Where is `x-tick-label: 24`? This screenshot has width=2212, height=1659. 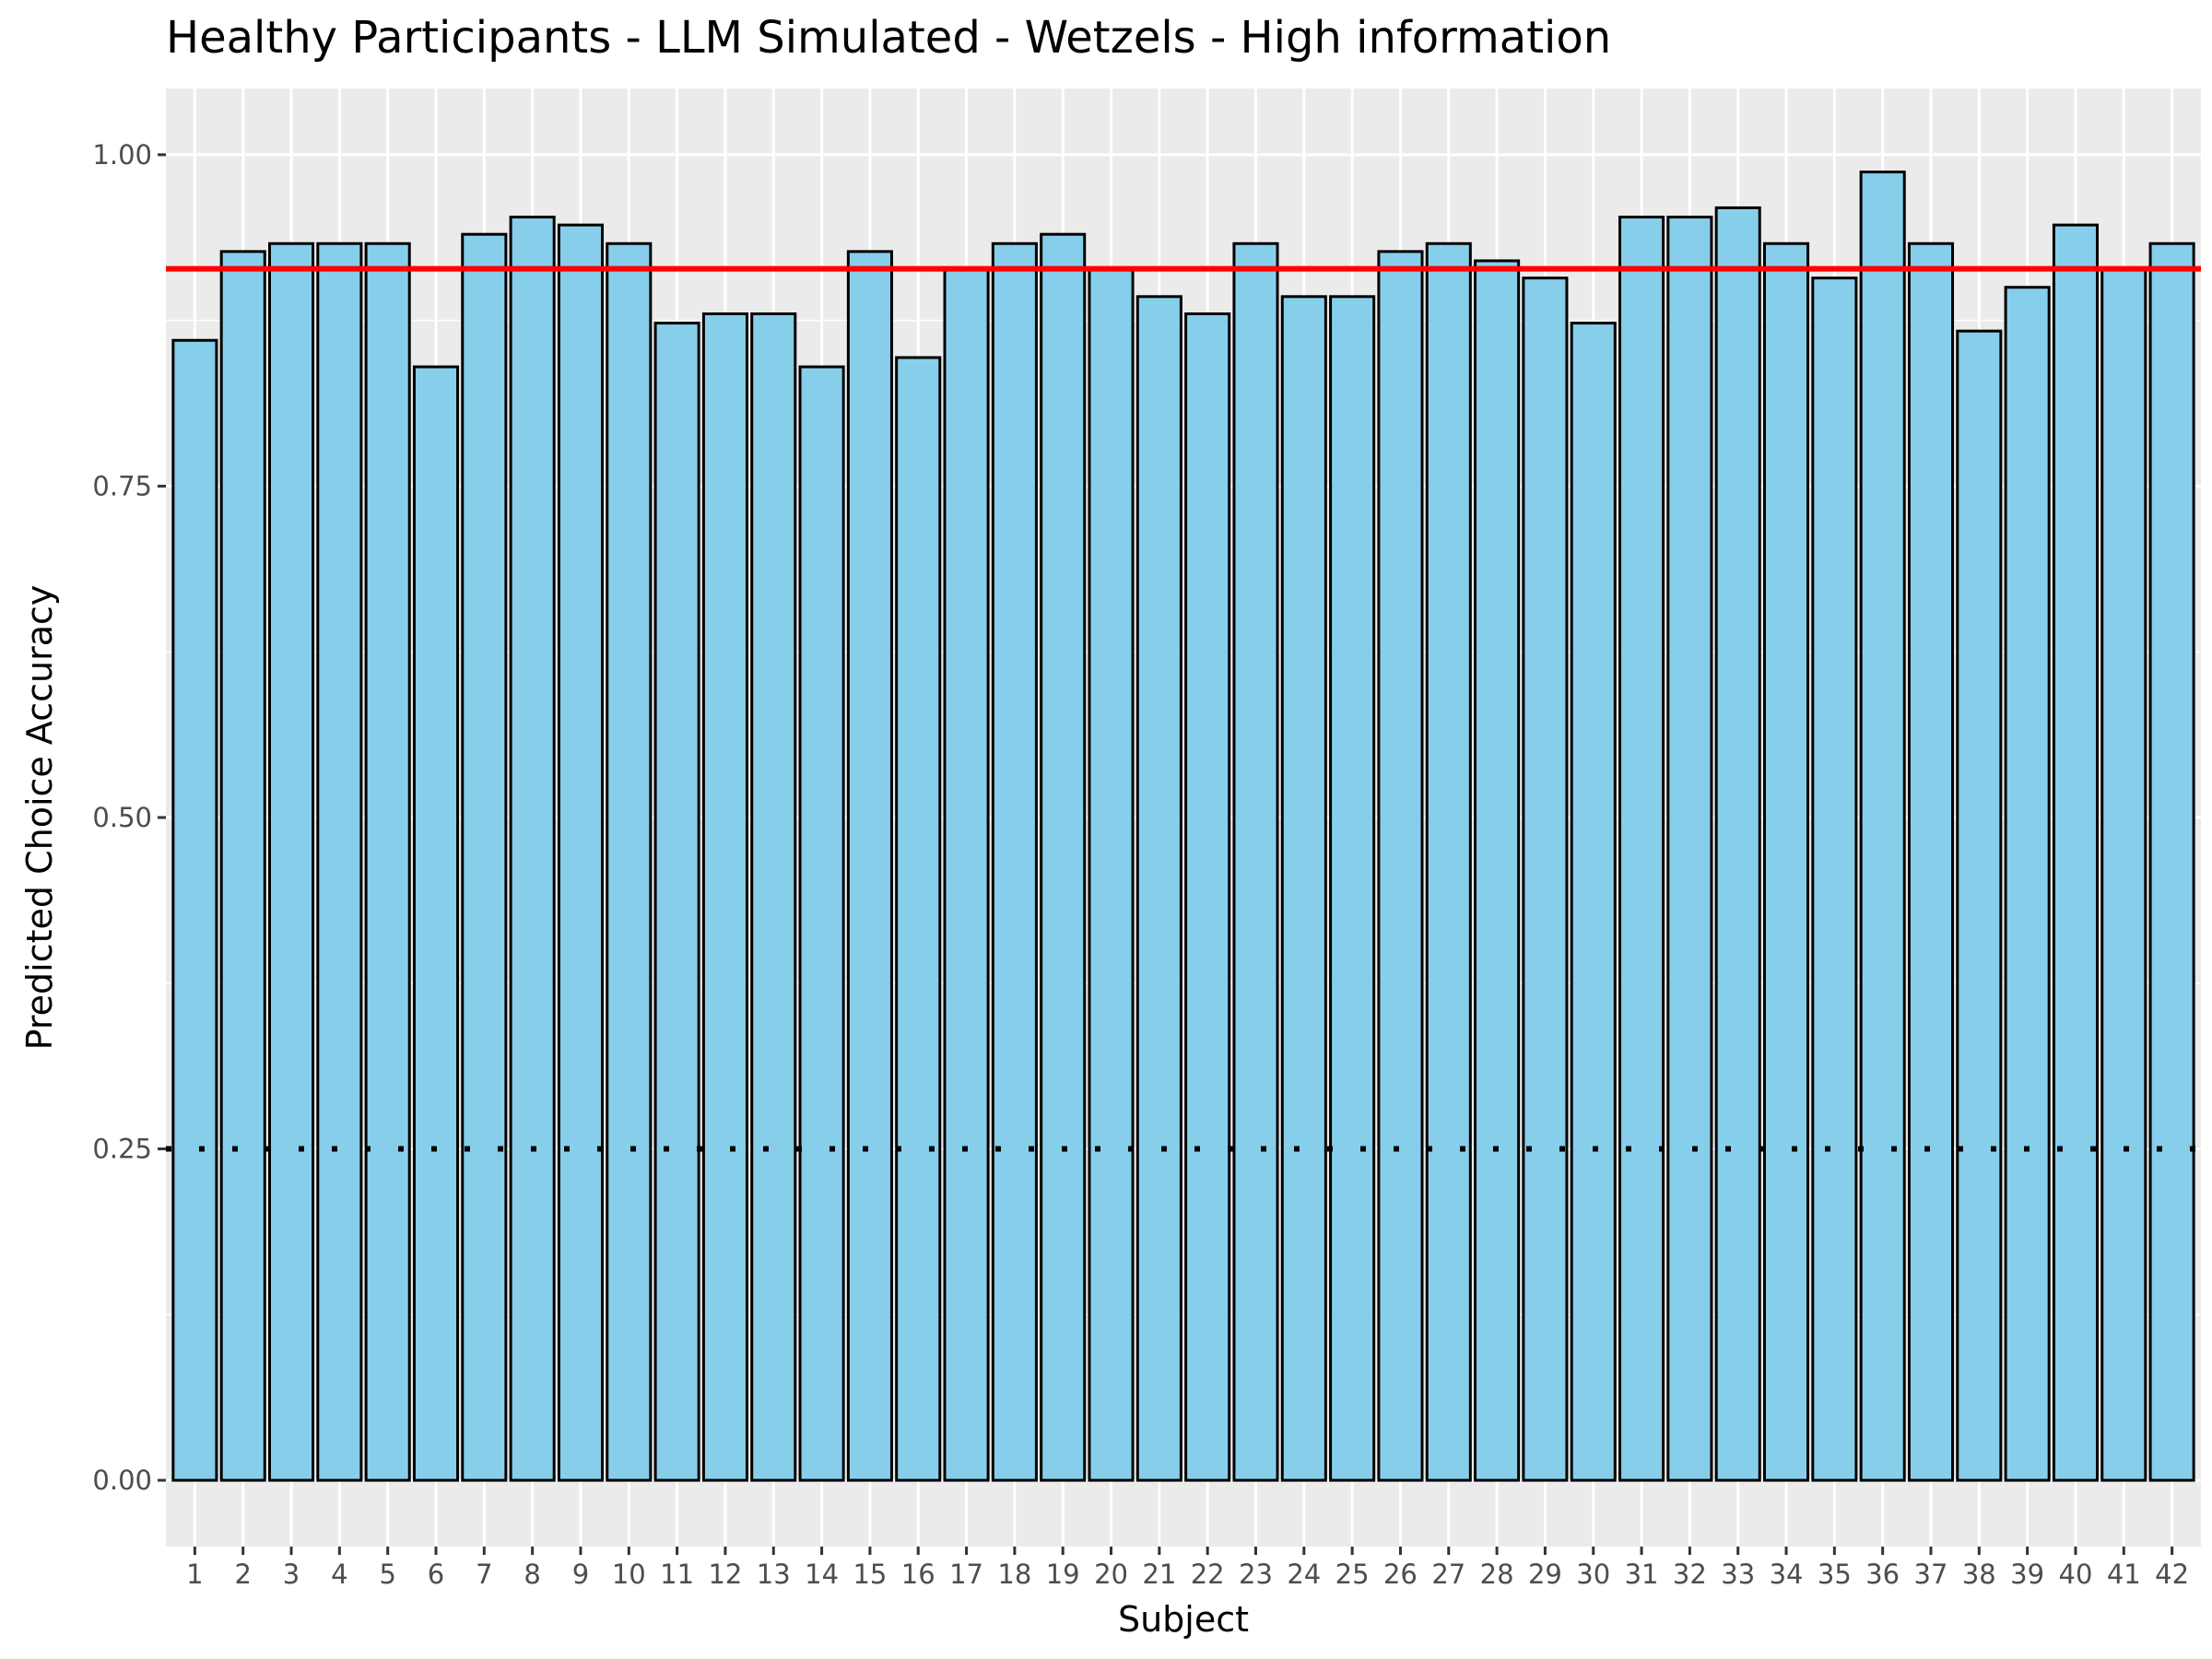
x-tick-label: 24 is located at coordinates (1304, 1574).